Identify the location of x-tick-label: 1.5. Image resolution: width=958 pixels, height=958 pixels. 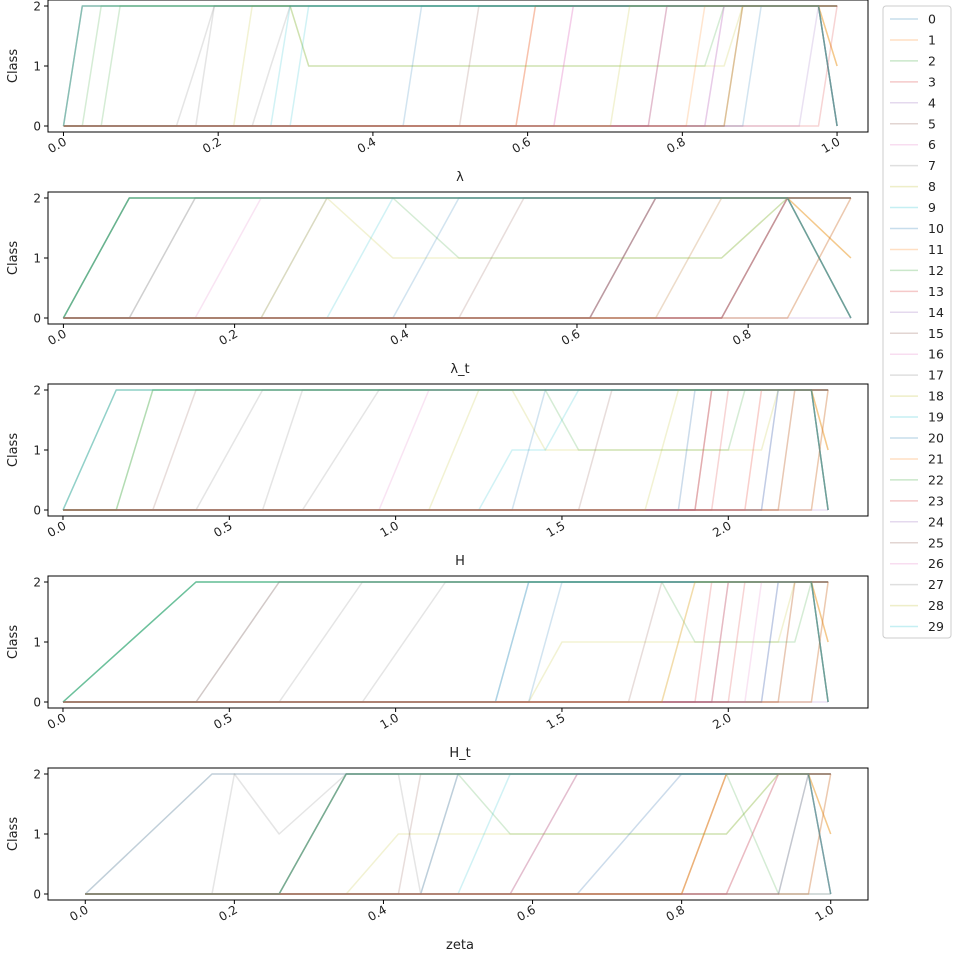
(556, 721).